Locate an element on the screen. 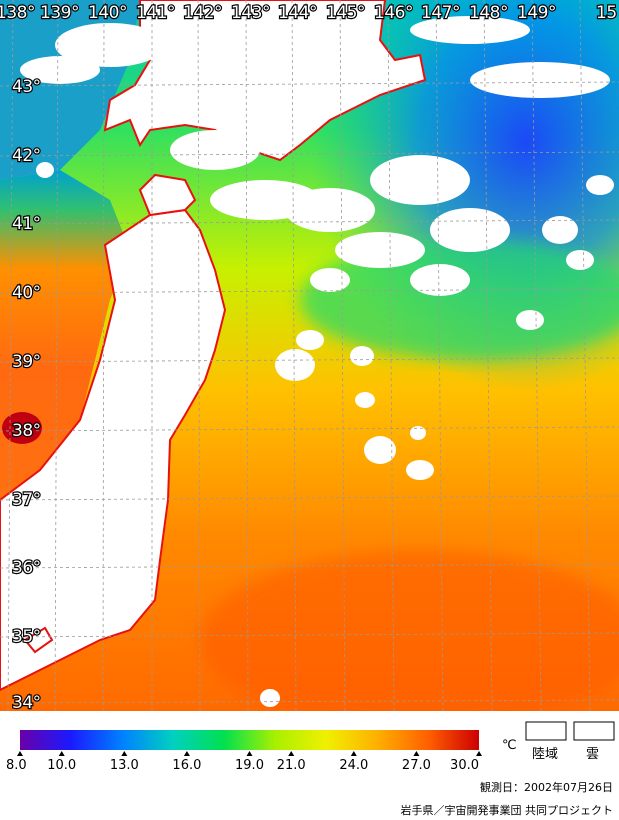  lon-label-143: 143° is located at coordinates (250, 13).